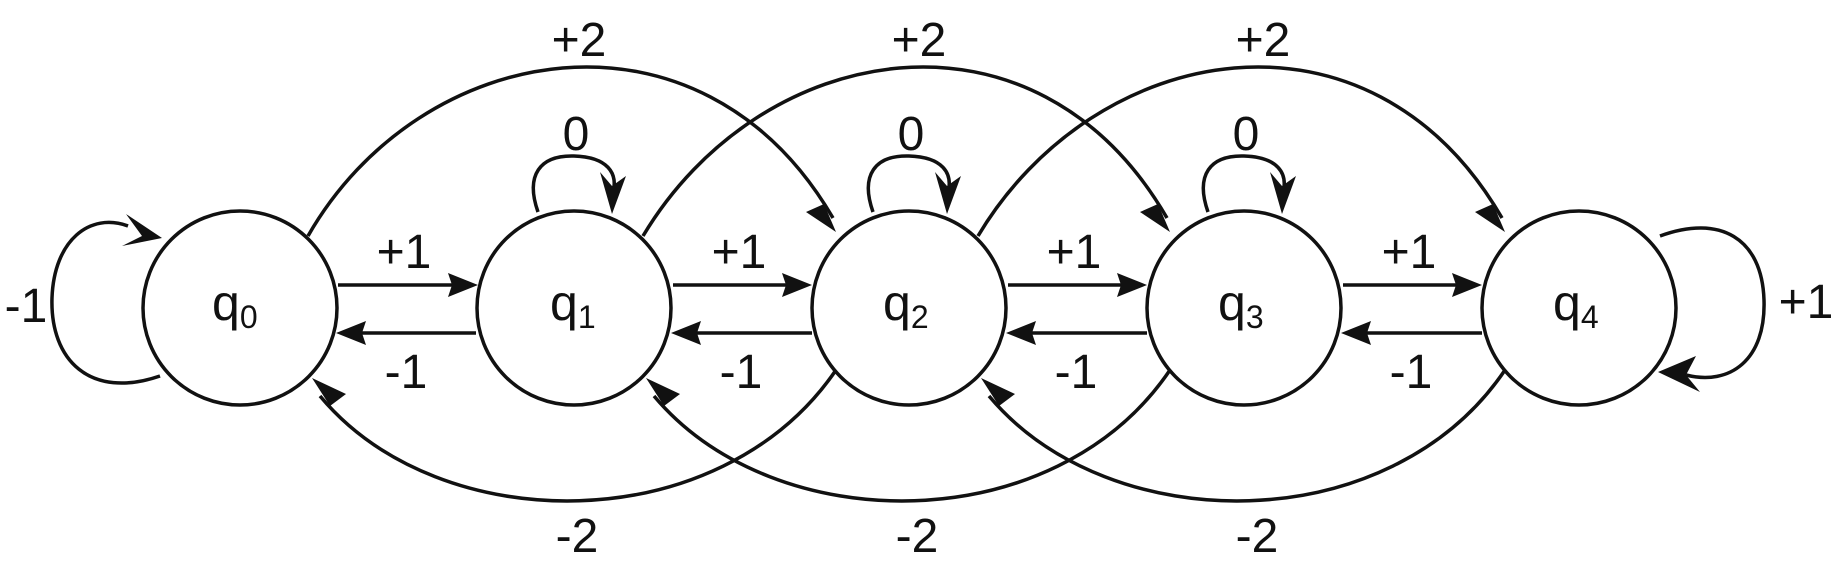 The image size is (1840, 567). I want to click on state-q3-label: q3, so click(1241, 305).